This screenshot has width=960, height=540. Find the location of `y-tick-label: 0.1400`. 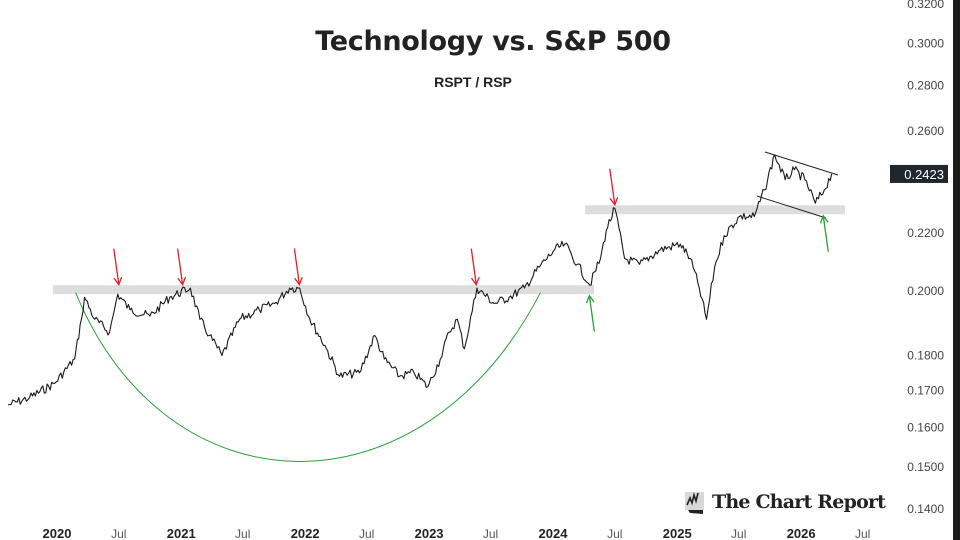

y-tick-label: 0.1400 is located at coordinates (925, 509).